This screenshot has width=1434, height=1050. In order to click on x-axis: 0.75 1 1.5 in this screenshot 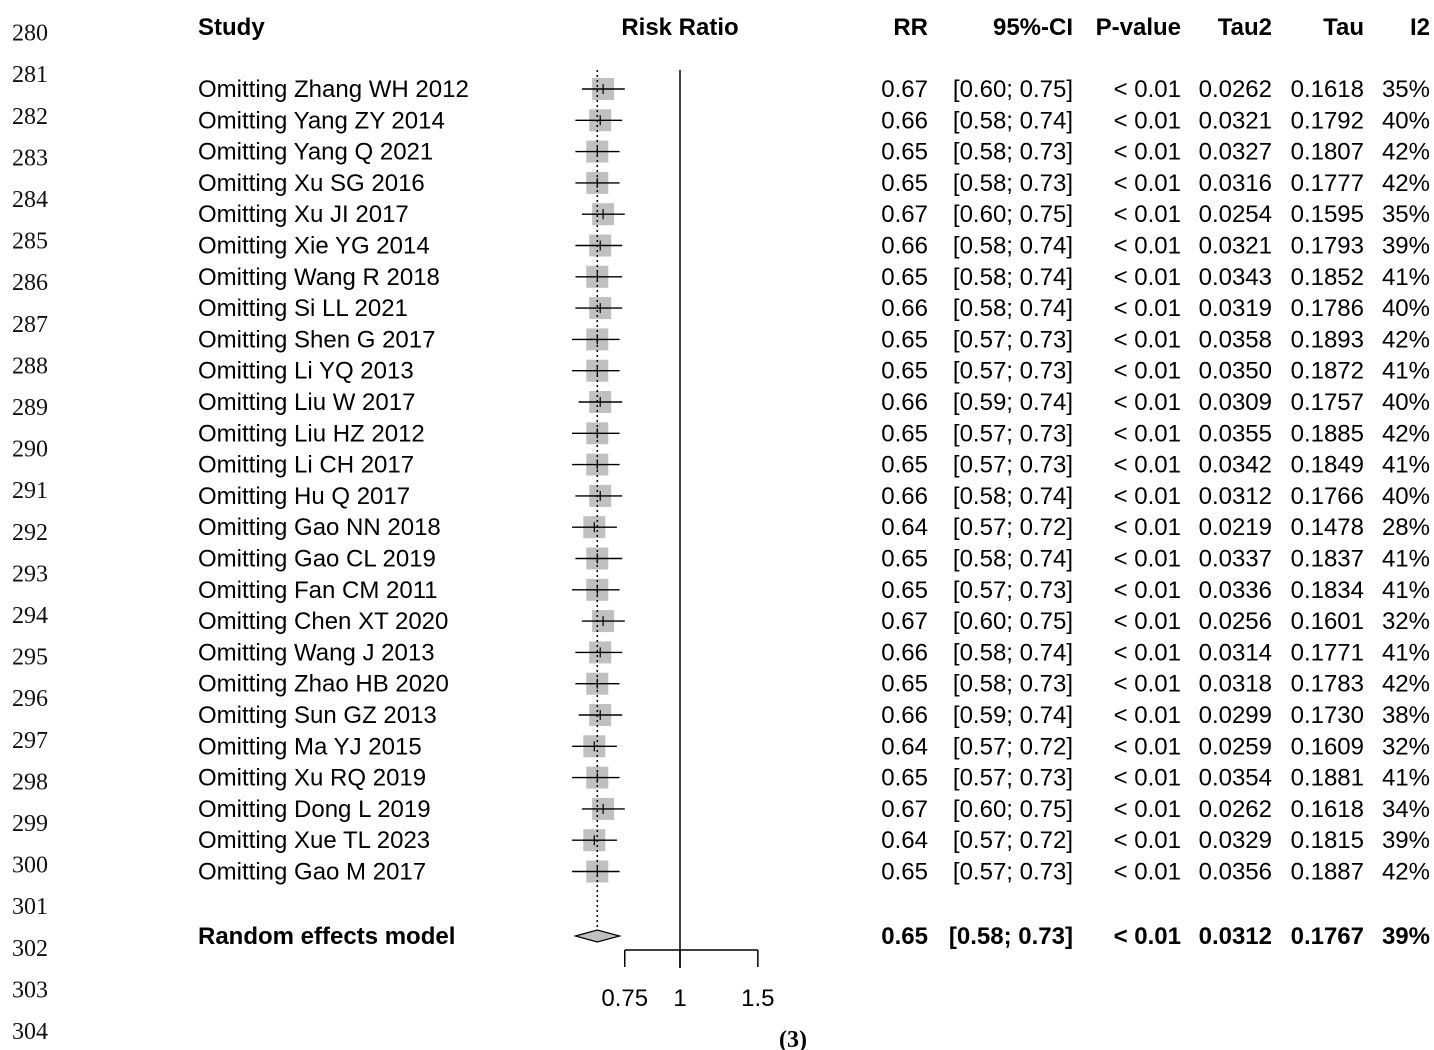, I will do `click(688, 541)`.